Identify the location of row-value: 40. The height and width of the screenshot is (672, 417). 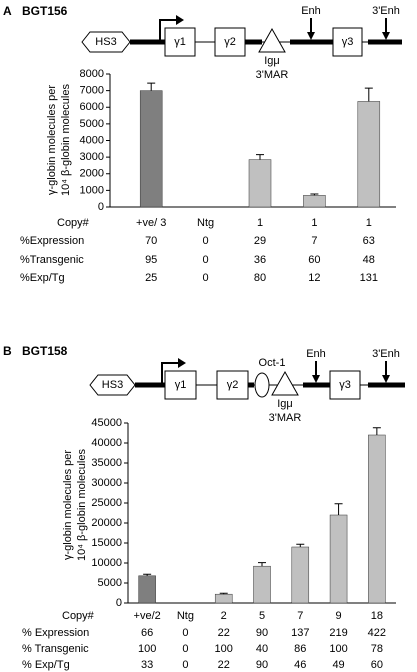
(262, 649).